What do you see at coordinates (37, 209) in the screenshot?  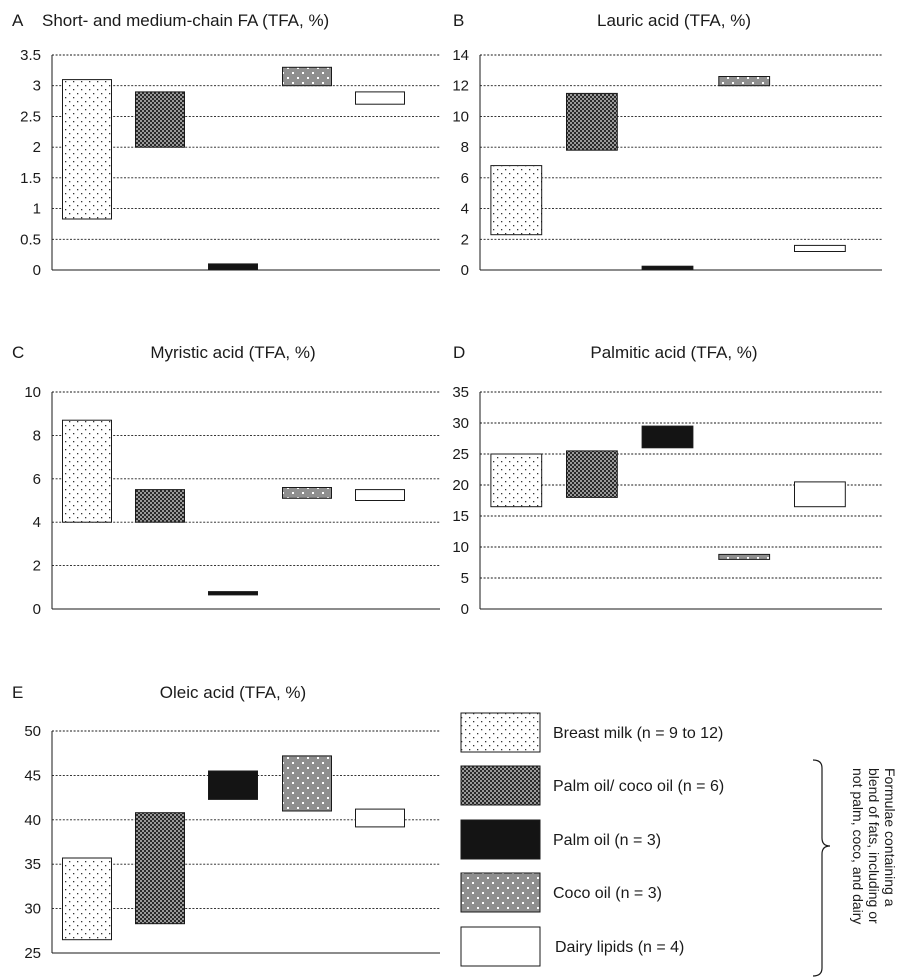 I see `y-tick-label-a: 1` at bounding box center [37, 209].